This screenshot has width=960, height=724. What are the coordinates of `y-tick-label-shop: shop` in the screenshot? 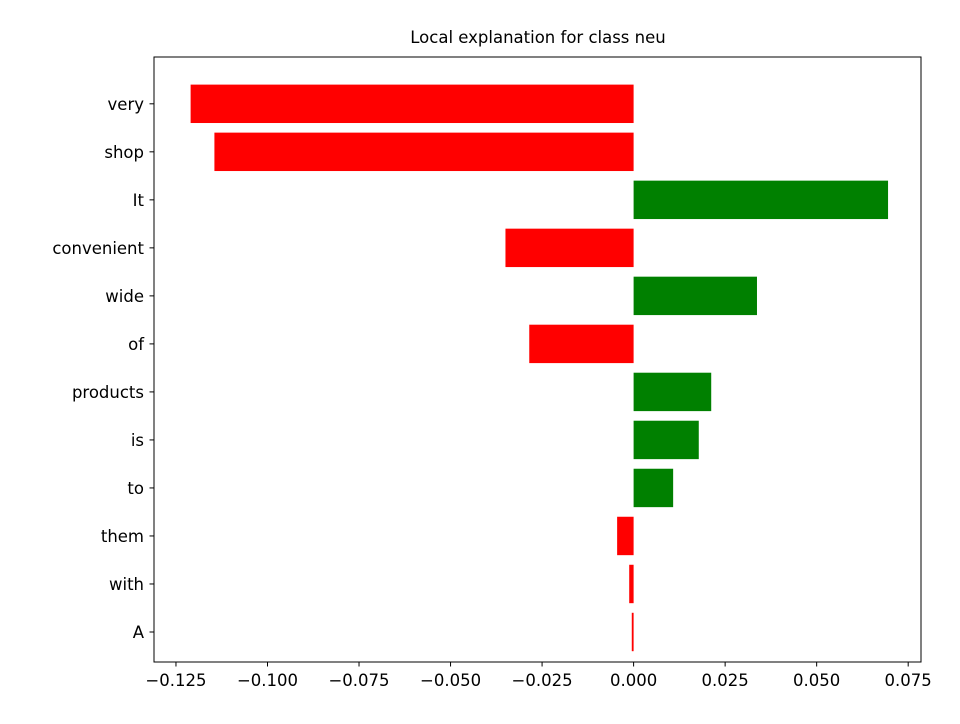 It's located at (124, 152).